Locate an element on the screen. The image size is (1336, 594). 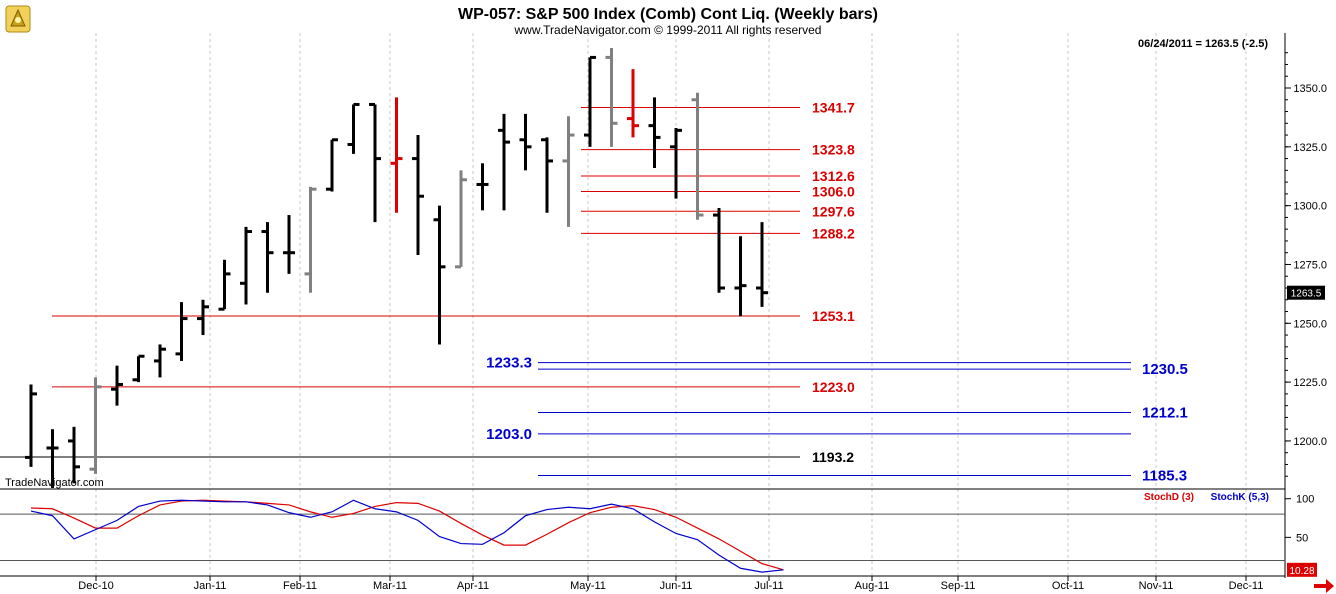
month-label: Dec-11 is located at coordinates (1246, 586).